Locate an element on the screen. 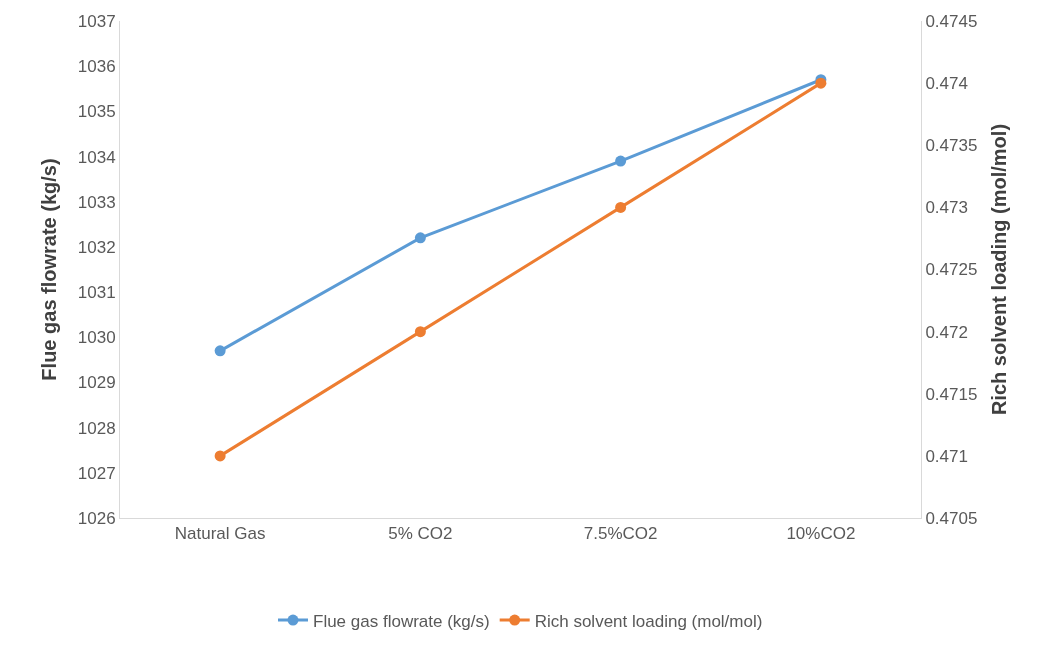 The height and width of the screenshot is (651, 1051). x-tick-label: 5% CO2 is located at coordinates (420, 534).